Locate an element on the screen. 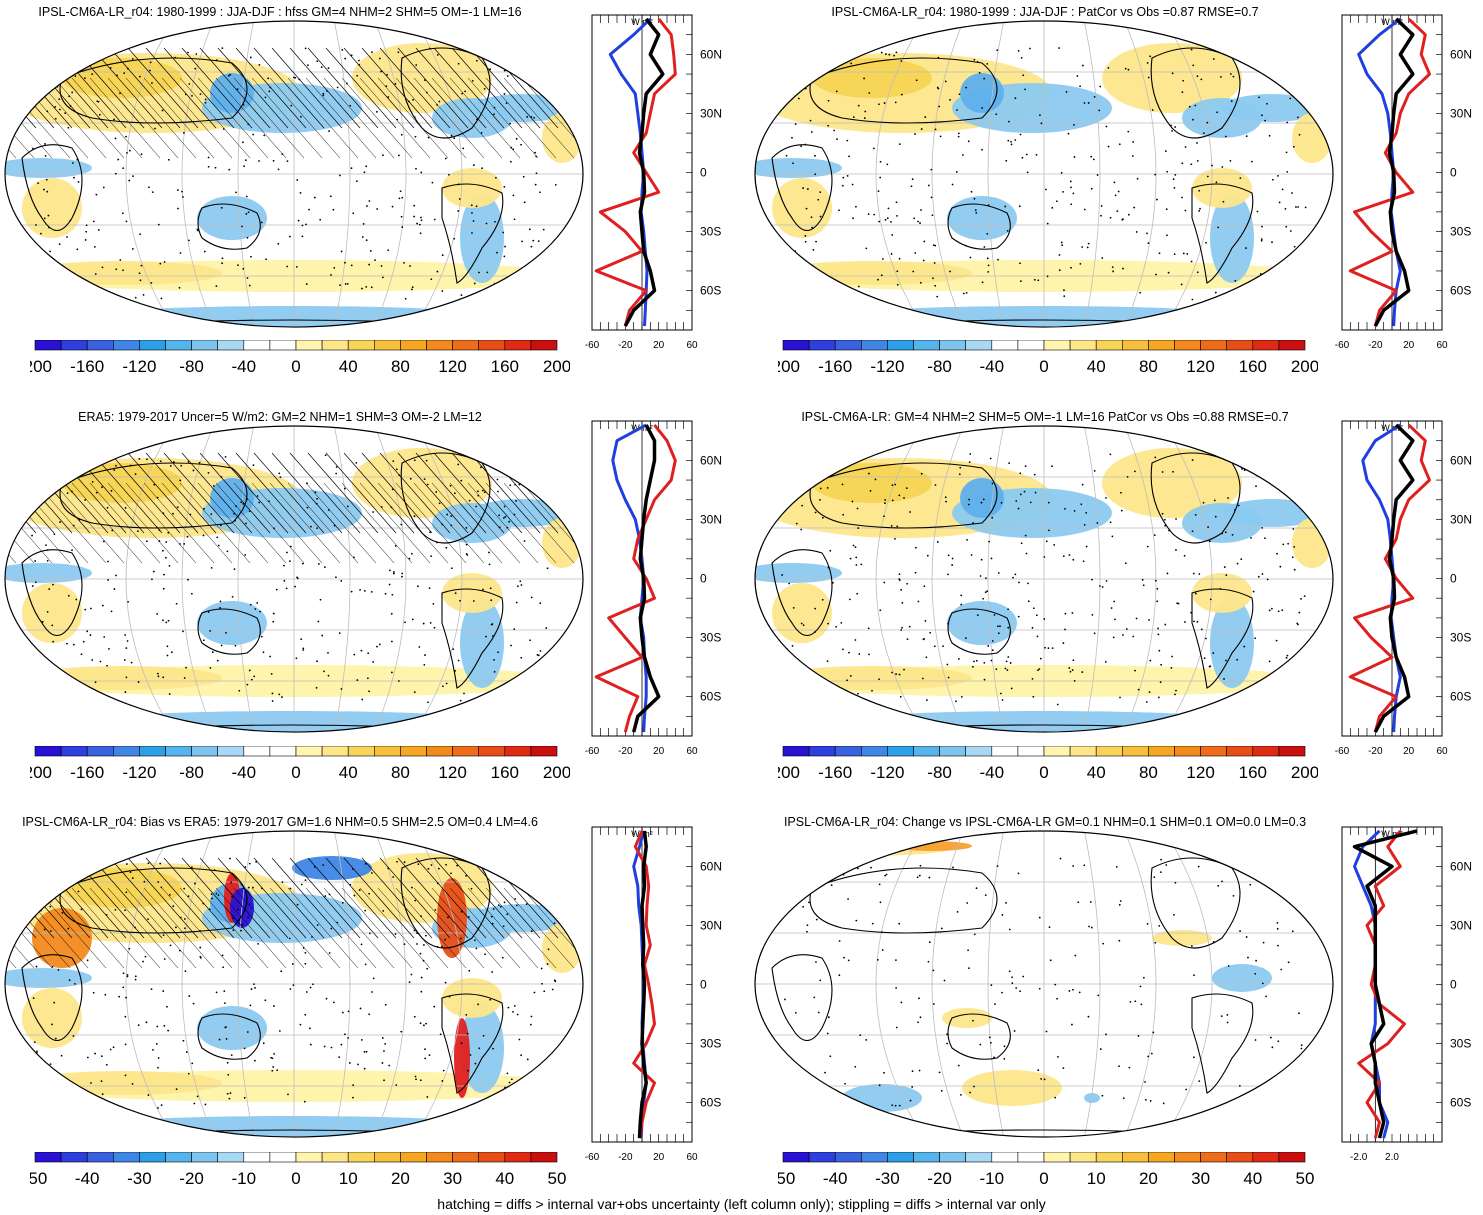  profile-x-label: -20 is located at coordinates (625, 1157).